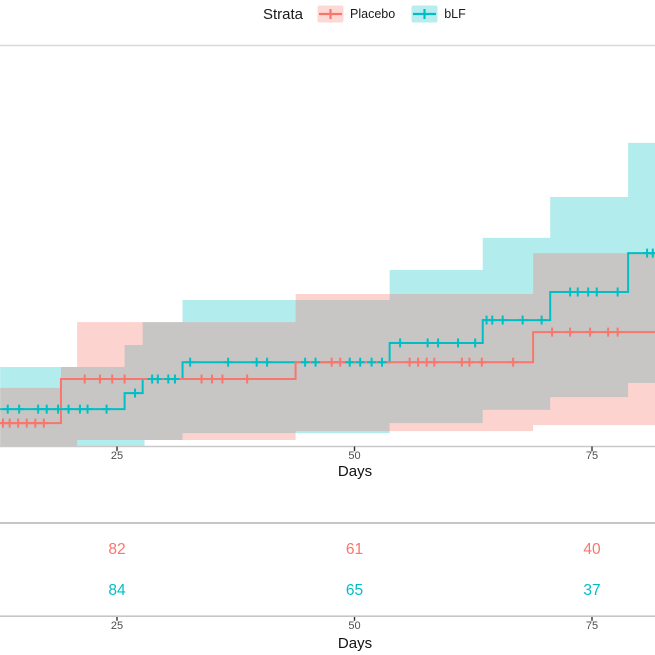 This screenshot has width=655, height=655. I want to click on legend: Strata Placebo bLF, so click(372, 14).